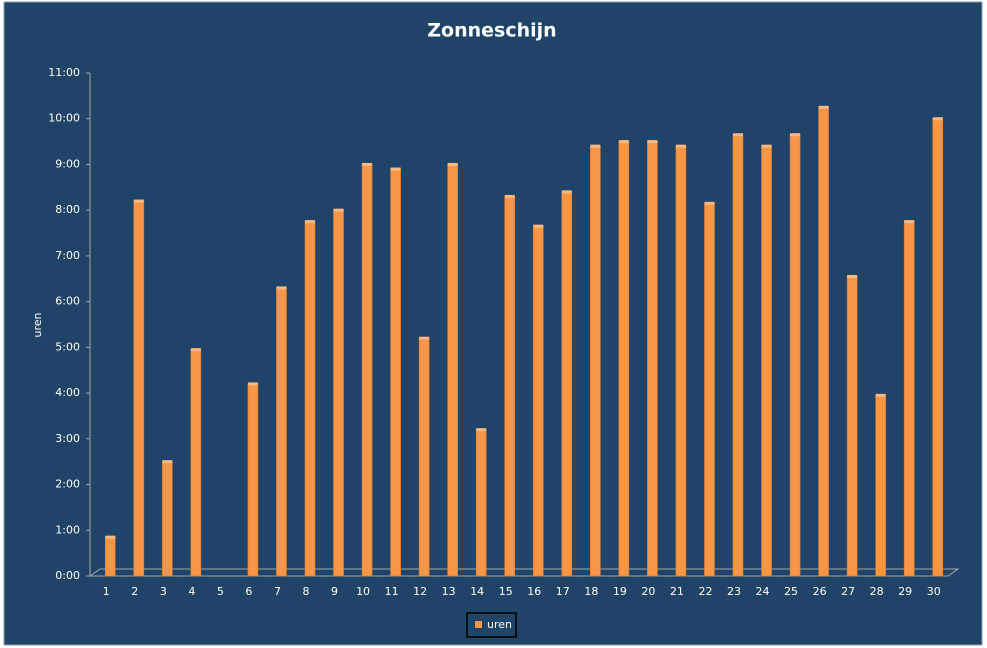 Image resolution: width=987 pixels, height=648 pixels. Describe the element at coordinates (67, 301) in the screenshot. I see `y-tick-label: 6:00` at that location.